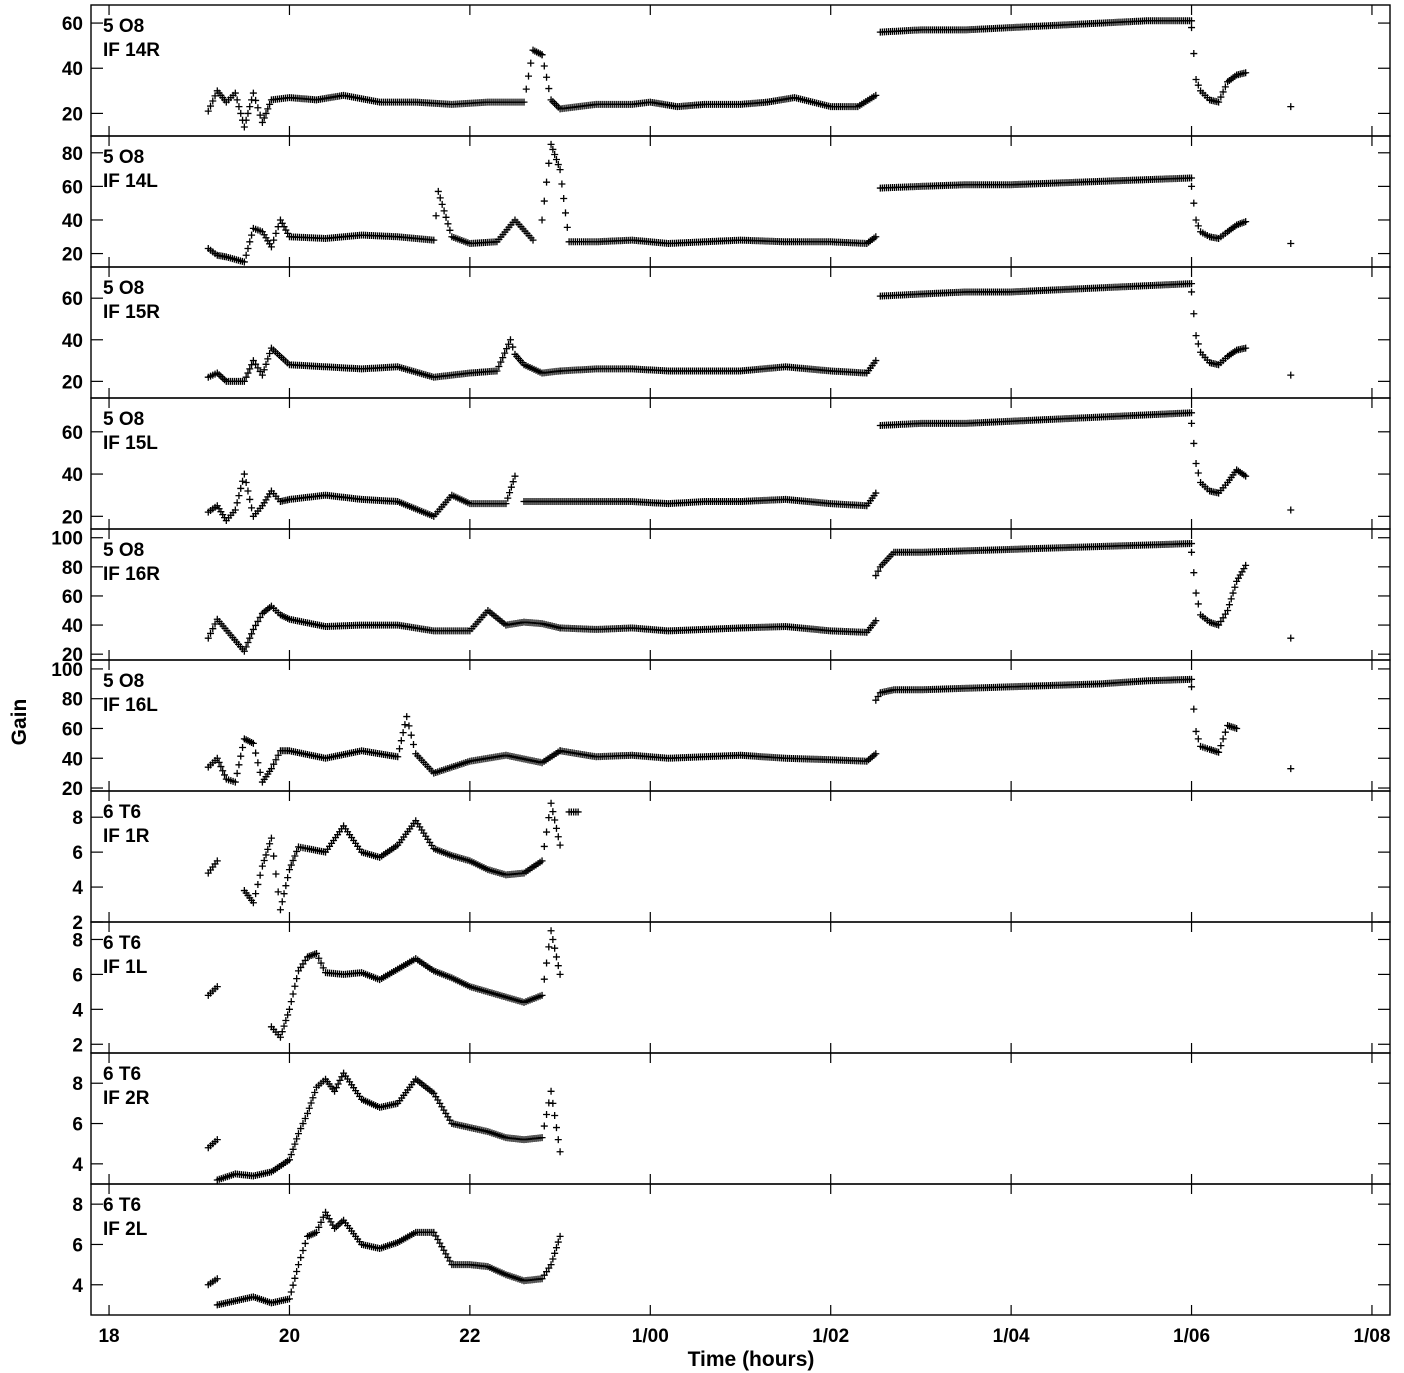  I want to click on panel-antenna-label: 6 T6, so click(122, 1205).